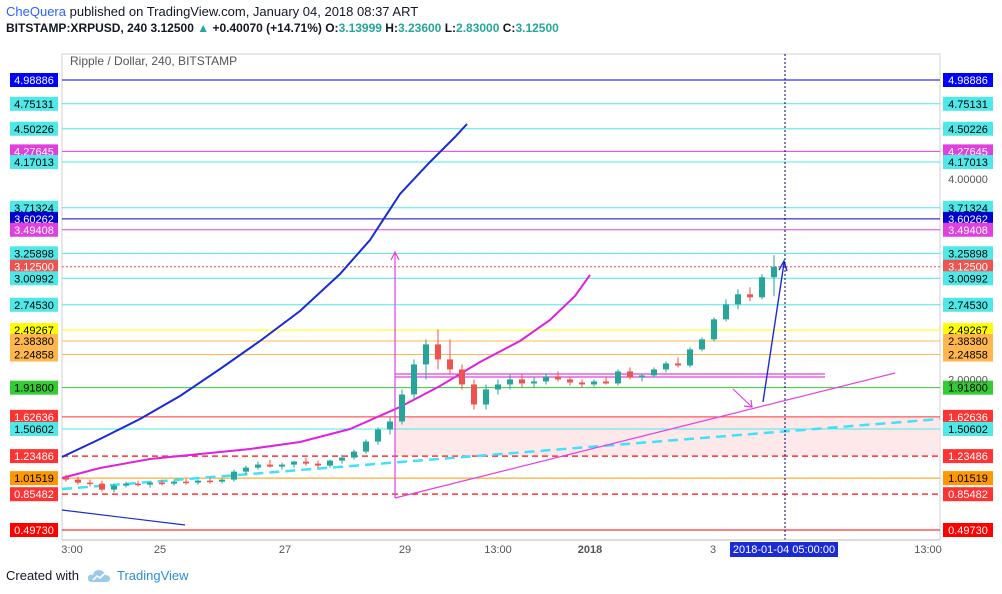 This screenshot has height=594, width=1002. I want to click on tradingview-cloud-icon, so click(98, 575).